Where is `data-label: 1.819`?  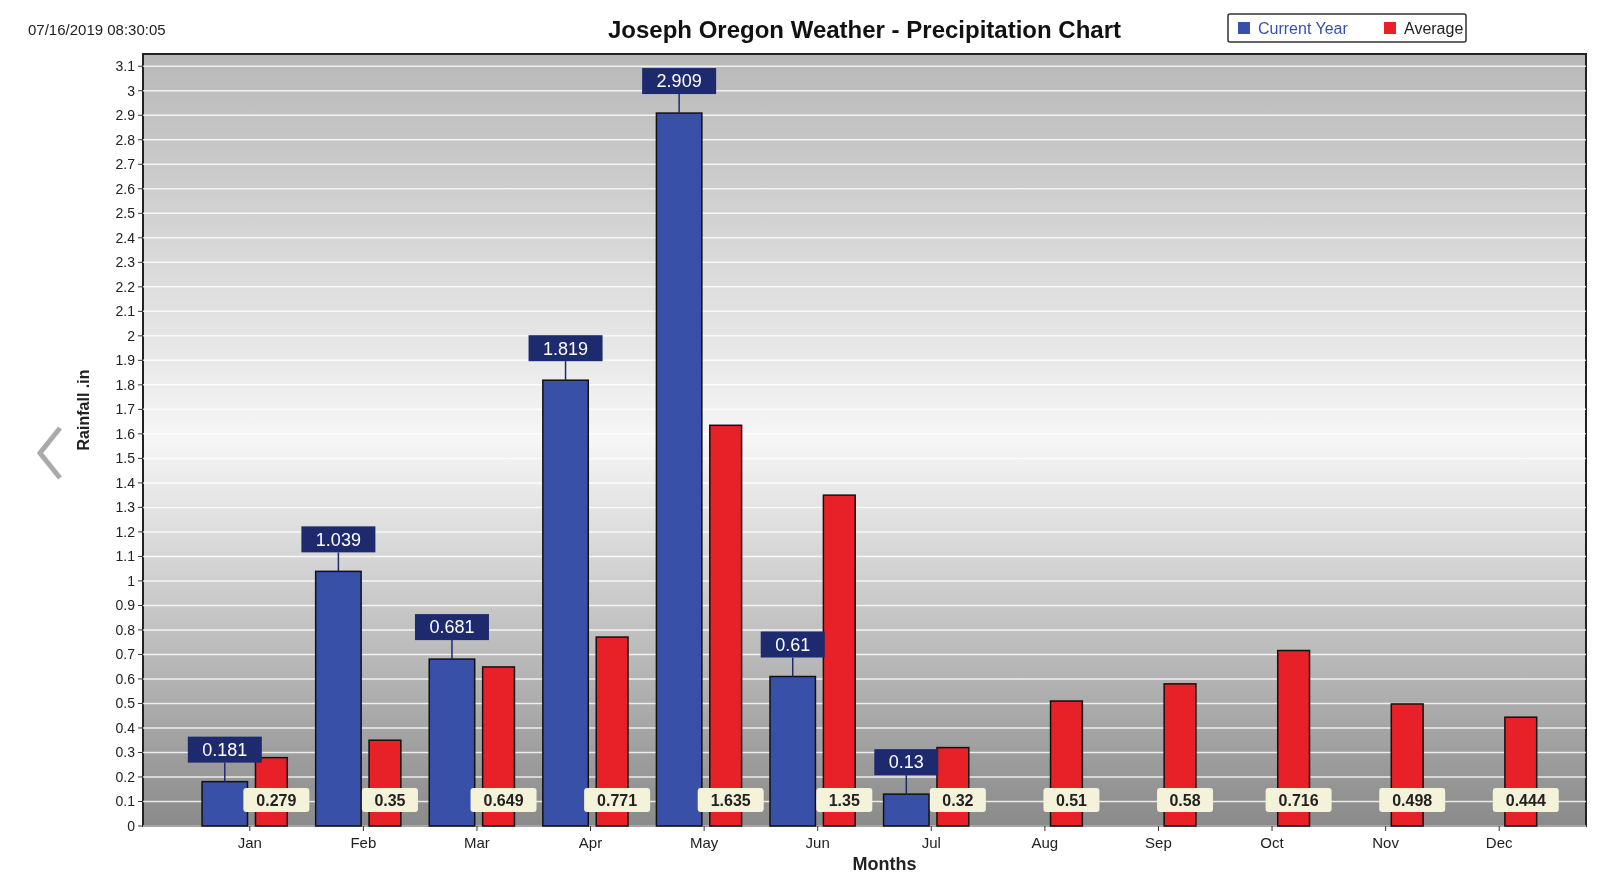 data-label: 1.819 is located at coordinates (566, 348).